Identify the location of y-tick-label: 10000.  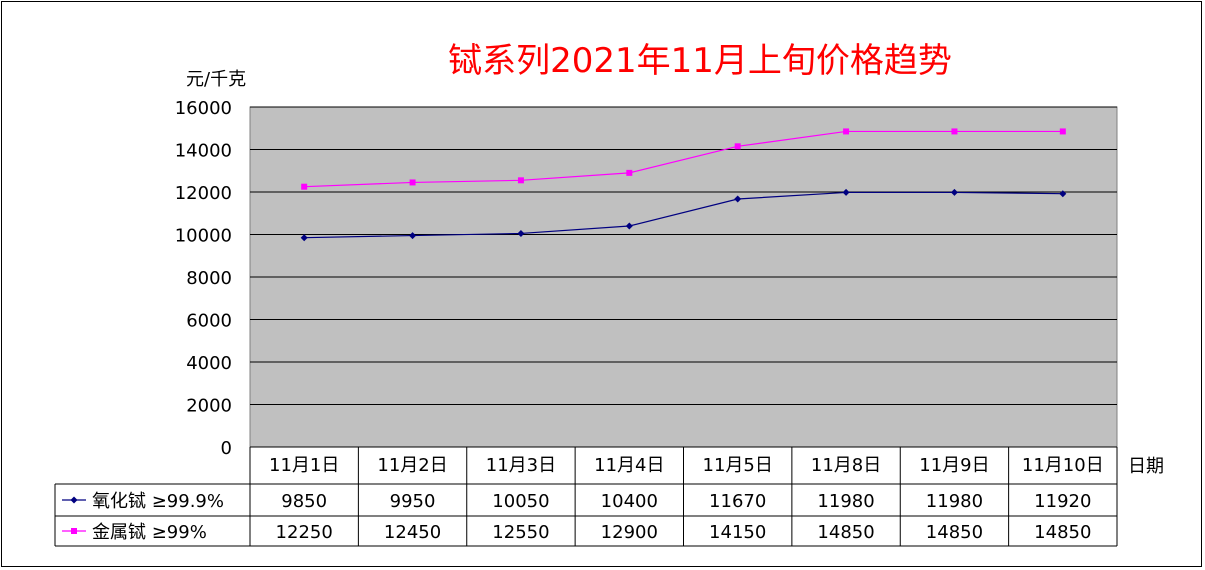
(203, 236).